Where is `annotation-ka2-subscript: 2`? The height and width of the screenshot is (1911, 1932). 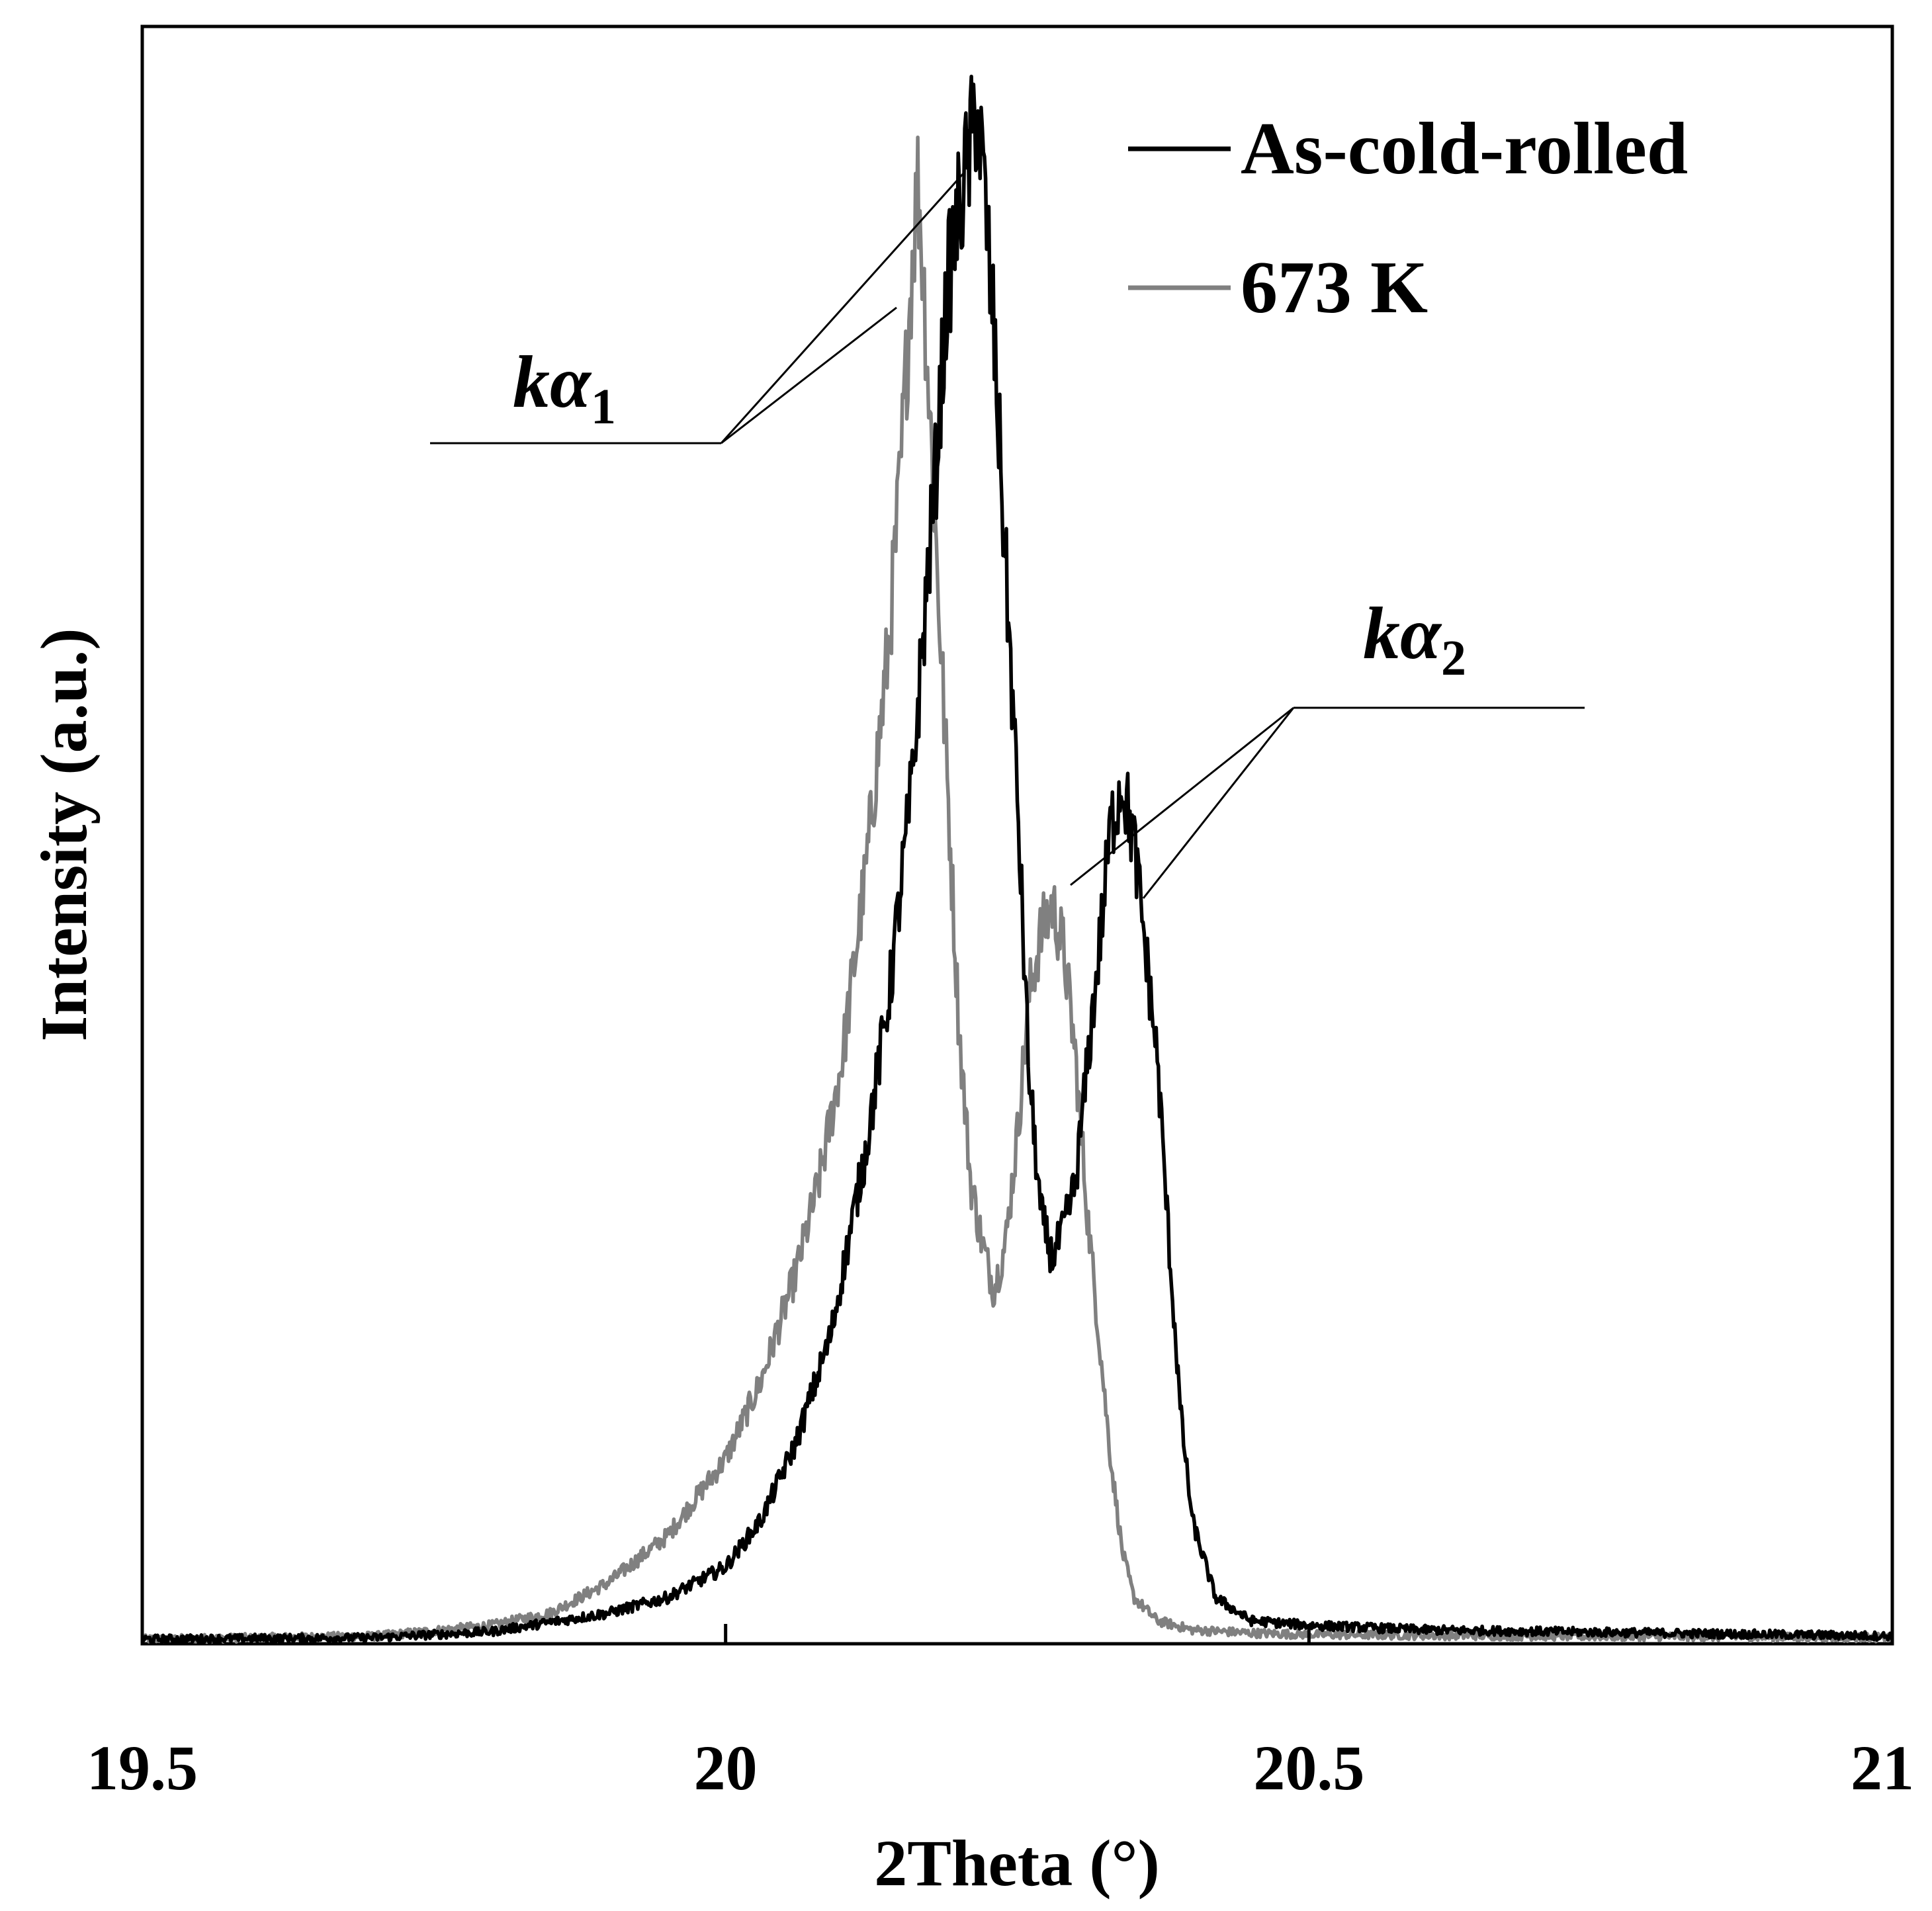
annotation-ka2-subscript: 2 is located at coordinates (1453, 658).